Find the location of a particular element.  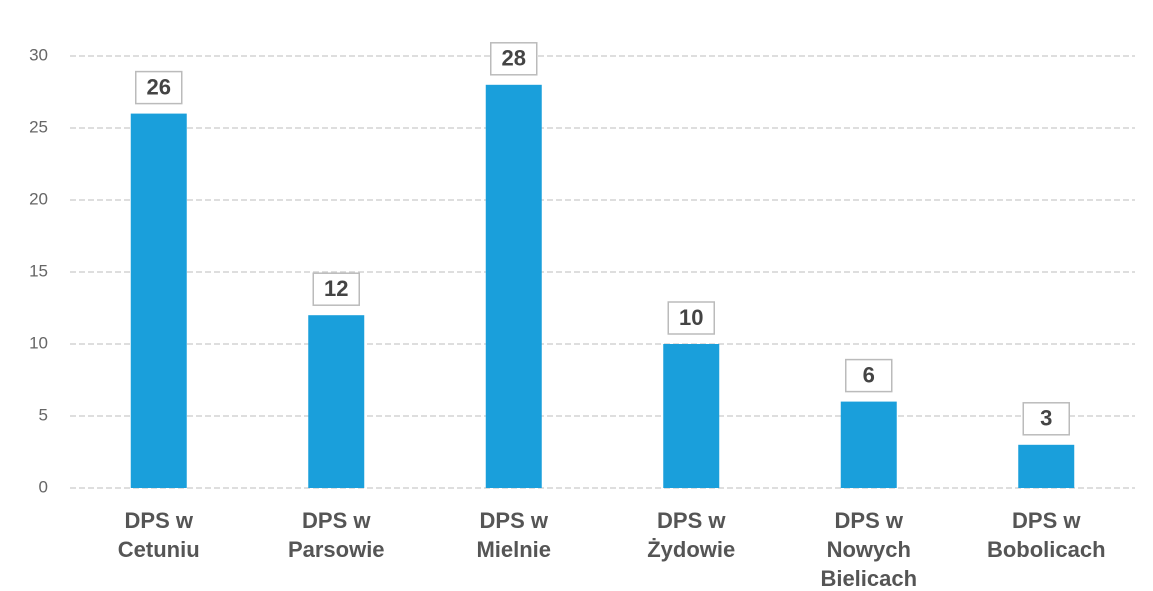

y-tick-label: 5 is located at coordinates (43, 414).